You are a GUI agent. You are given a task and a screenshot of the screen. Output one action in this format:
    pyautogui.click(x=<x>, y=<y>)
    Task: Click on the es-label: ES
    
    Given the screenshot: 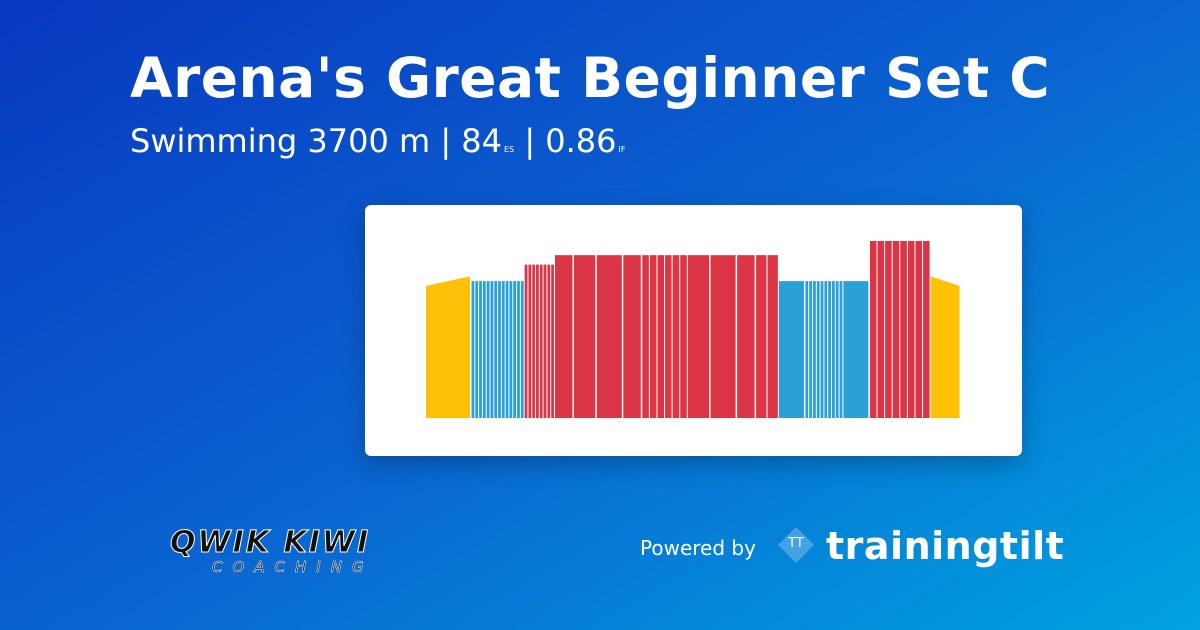 What is the action you would take?
    pyautogui.click(x=509, y=149)
    